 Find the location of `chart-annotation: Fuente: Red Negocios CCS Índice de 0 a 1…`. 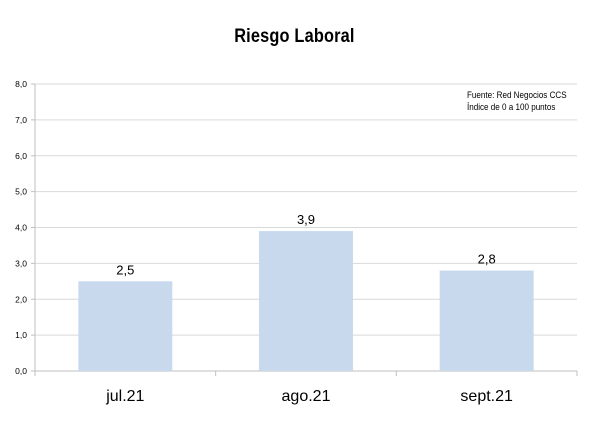

chart-annotation: Fuente: Red Negocios CCS Índice de 0 a 1… is located at coordinates (517, 102).